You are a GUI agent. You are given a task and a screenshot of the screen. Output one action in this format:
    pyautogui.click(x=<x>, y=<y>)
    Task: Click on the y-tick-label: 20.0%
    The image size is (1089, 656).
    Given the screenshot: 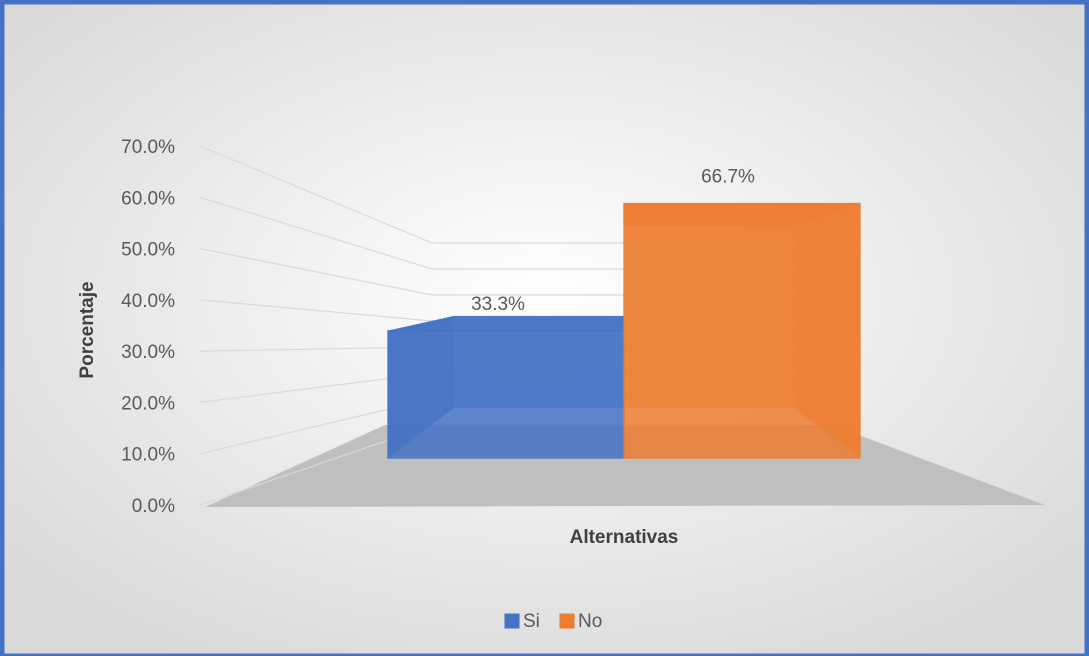 What is the action you would take?
    pyautogui.click(x=148, y=403)
    